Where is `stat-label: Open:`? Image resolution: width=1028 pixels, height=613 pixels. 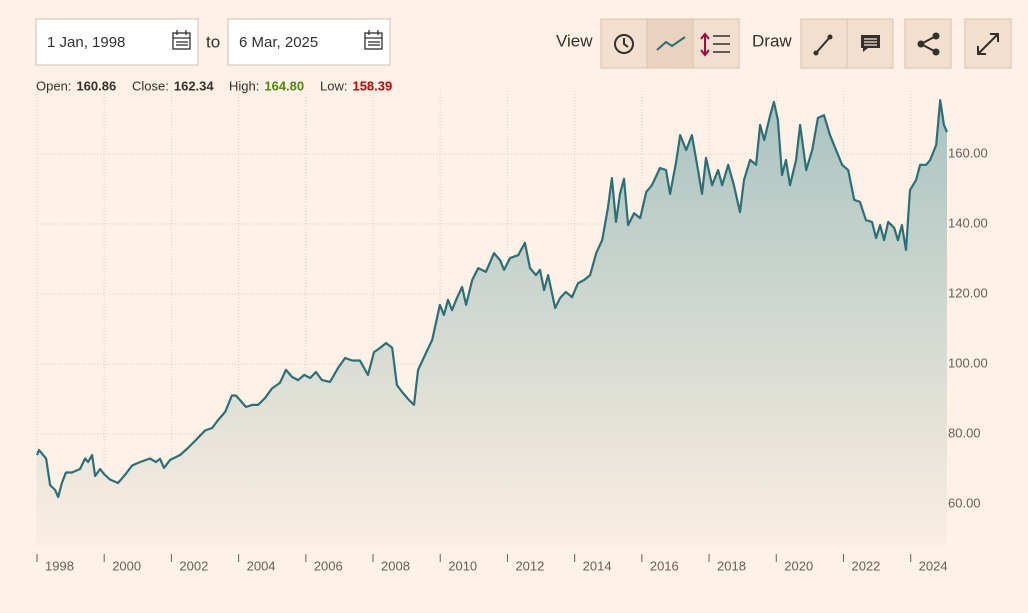
stat-label: Open: is located at coordinates (53, 85).